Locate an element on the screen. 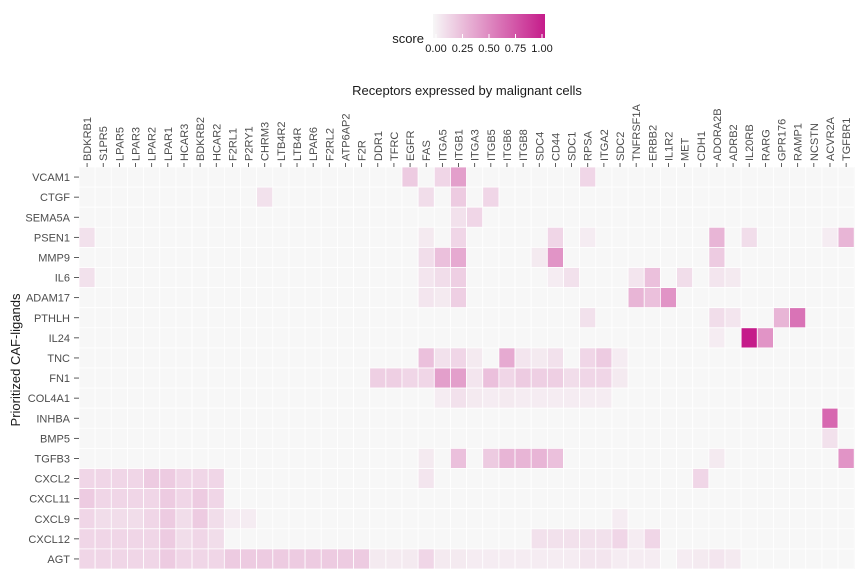  x-tick-label: S1PR5 is located at coordinates (104, 143).